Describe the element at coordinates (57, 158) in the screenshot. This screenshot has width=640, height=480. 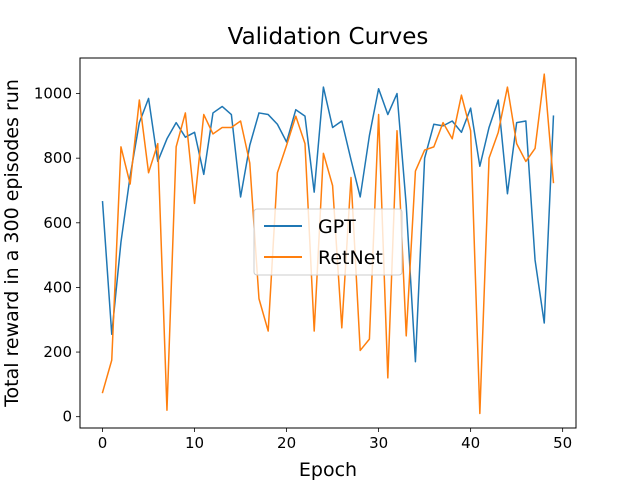
I see `y-tick-label: 800` at that location.